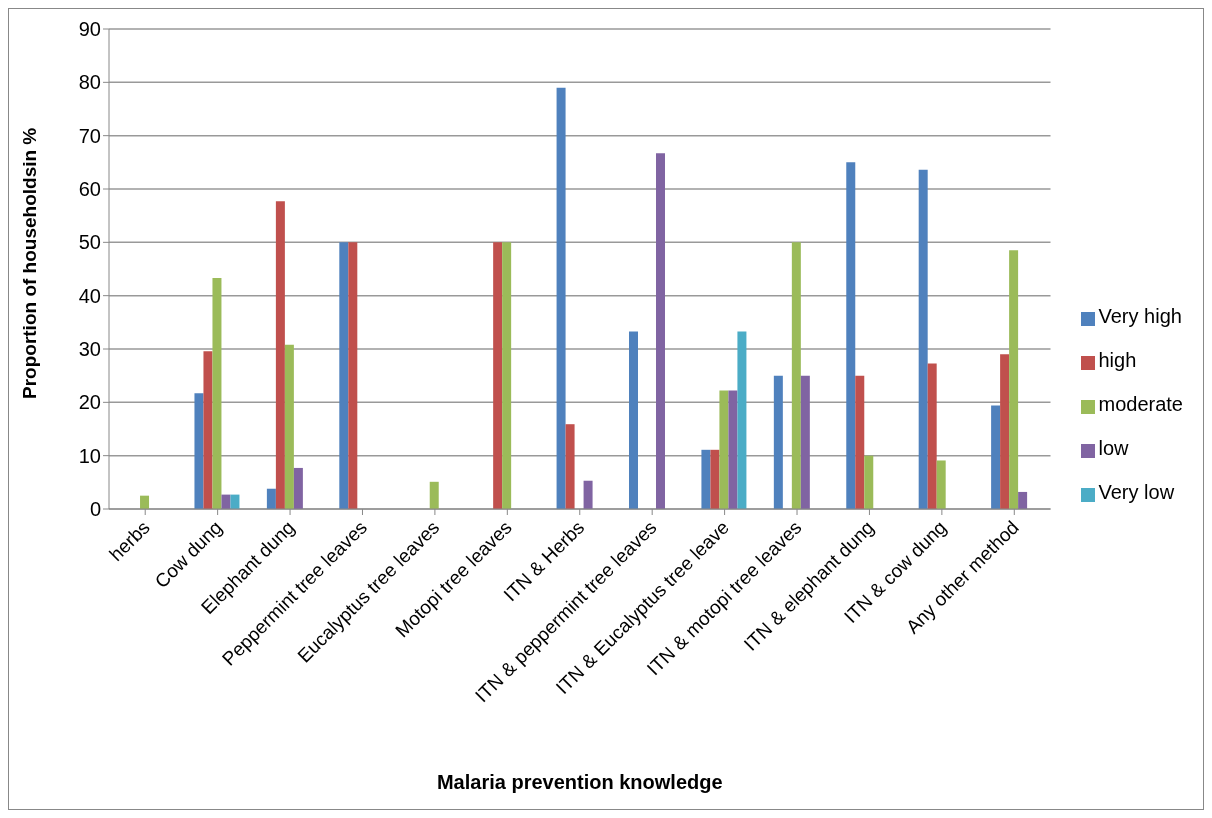  I want to click on legend-label: Very low, so click(1136, 492).